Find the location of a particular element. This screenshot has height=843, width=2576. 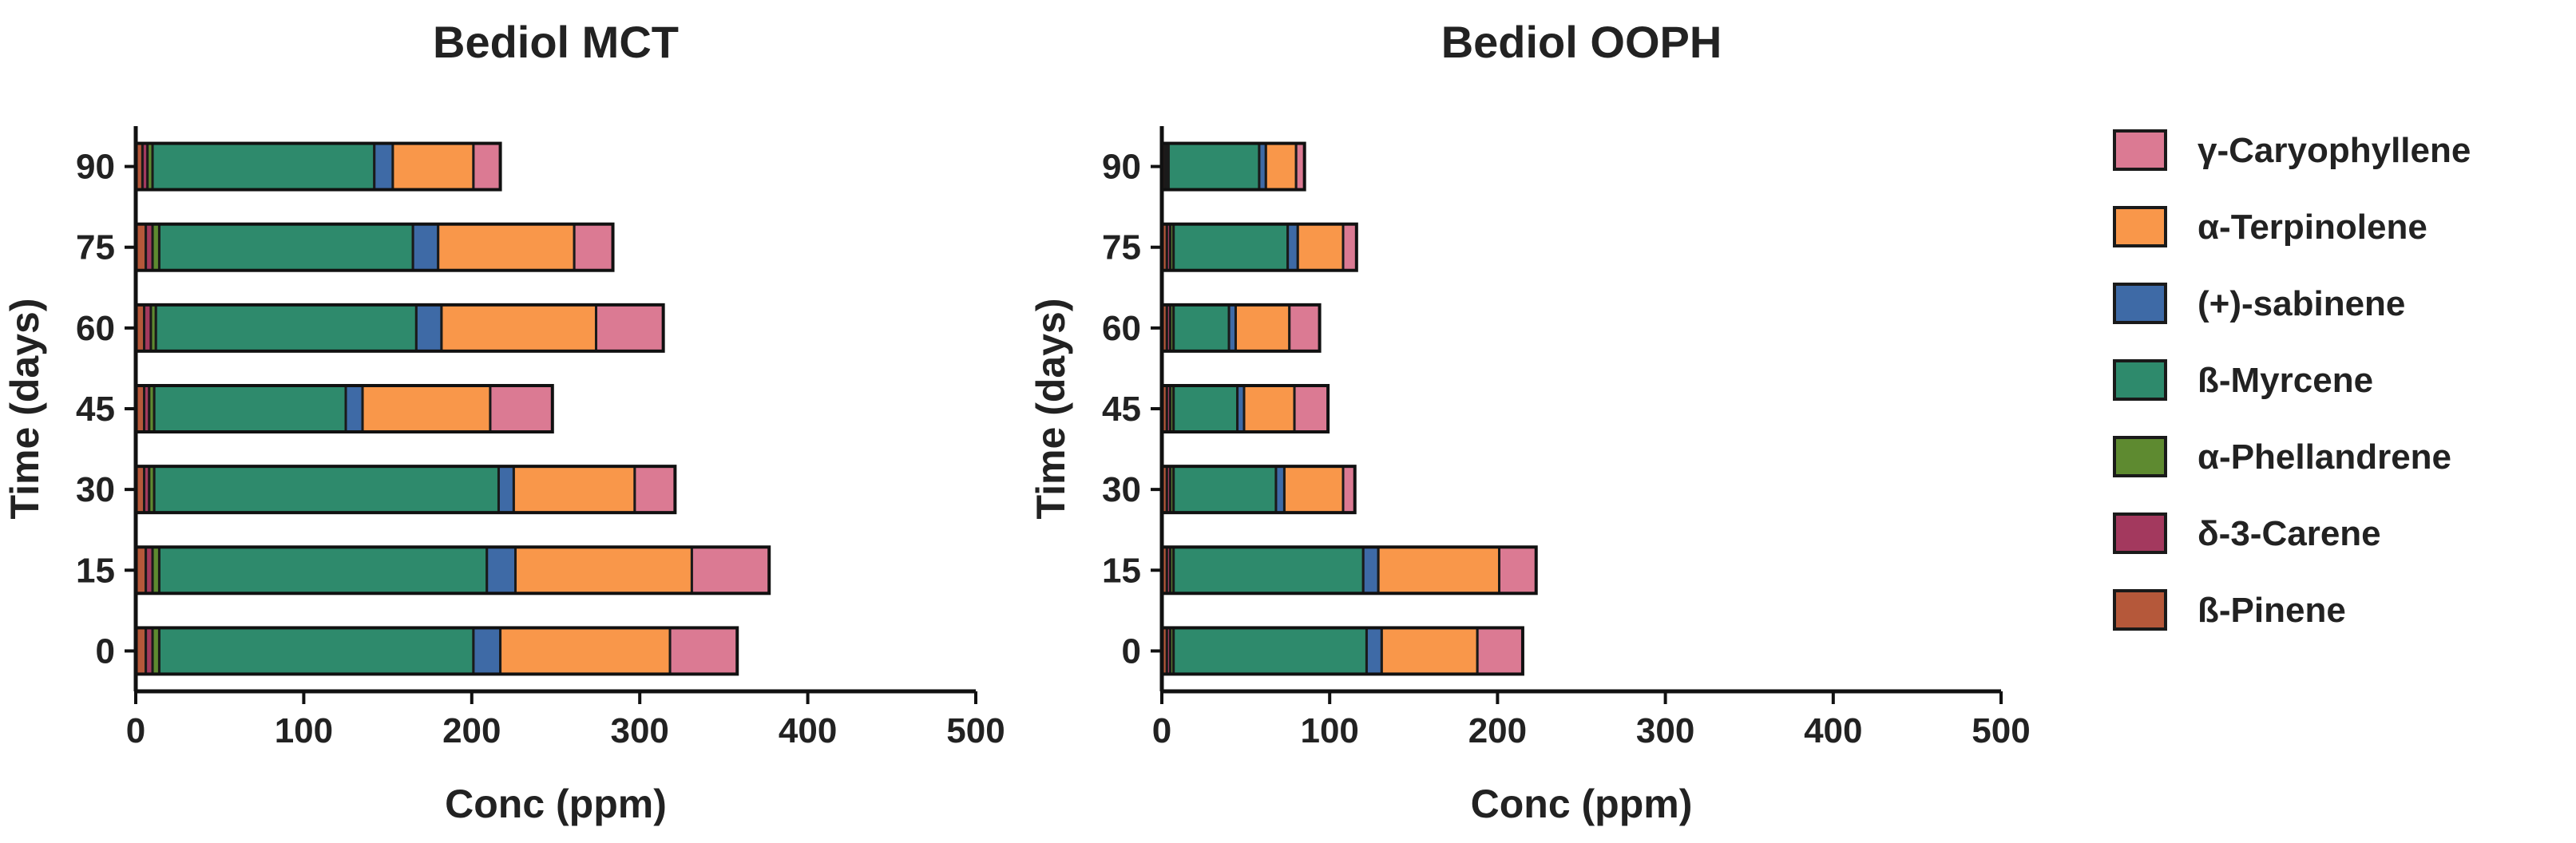

legend-label: α-Phellandrene is located at coordinates (2324, 457).